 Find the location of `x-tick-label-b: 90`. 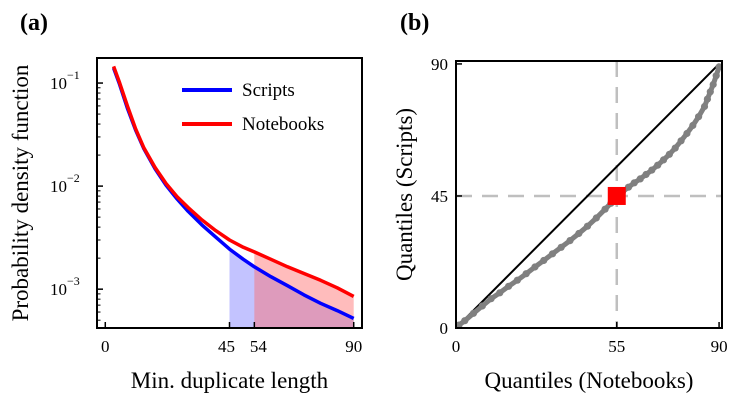

x-tick-label-b: 90 is located at coordinates (719, 346).